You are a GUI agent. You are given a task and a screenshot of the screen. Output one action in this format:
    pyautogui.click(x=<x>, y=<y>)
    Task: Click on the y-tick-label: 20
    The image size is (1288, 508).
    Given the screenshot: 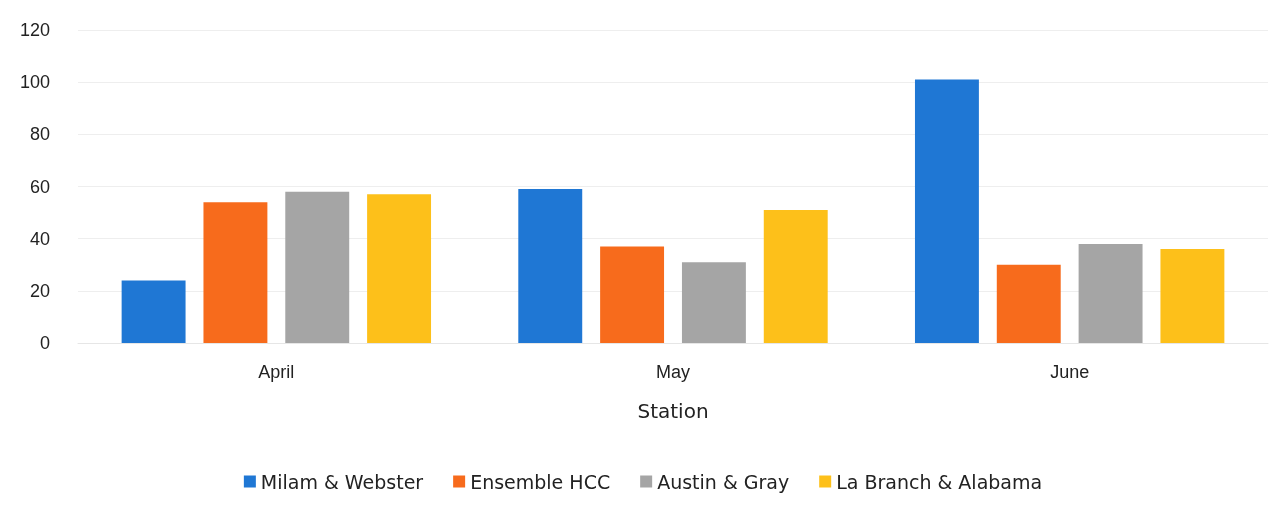 What is the action you would take?
    pyautogui.click(x=39, y=290)
    